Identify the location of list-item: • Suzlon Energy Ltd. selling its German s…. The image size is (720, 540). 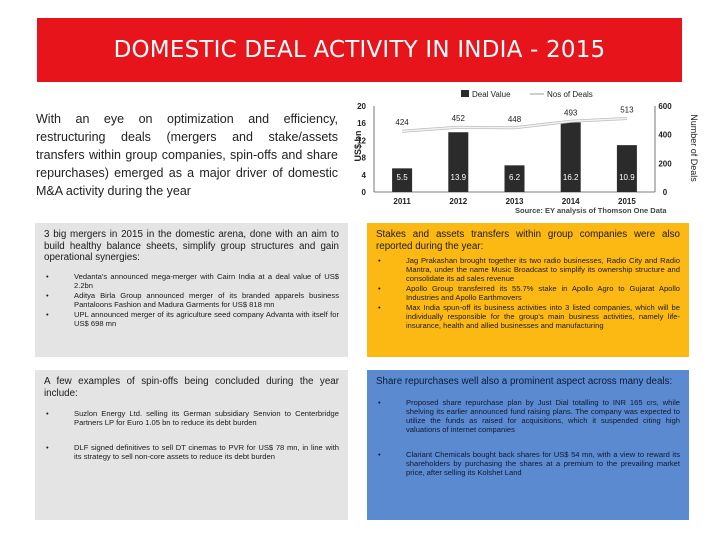
(192, 418).